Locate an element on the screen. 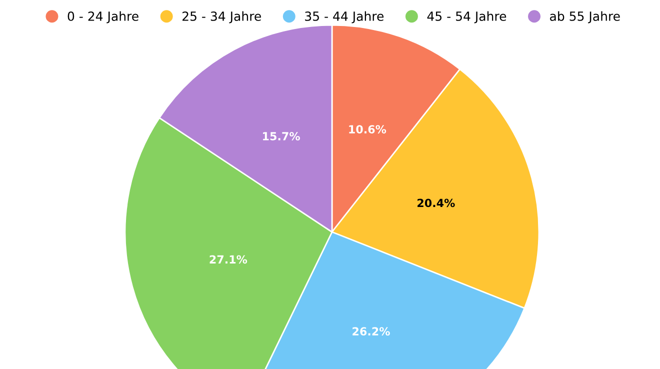 The image size is (660, 369). data-label: 10.6% is located at coordinates (367, 129).